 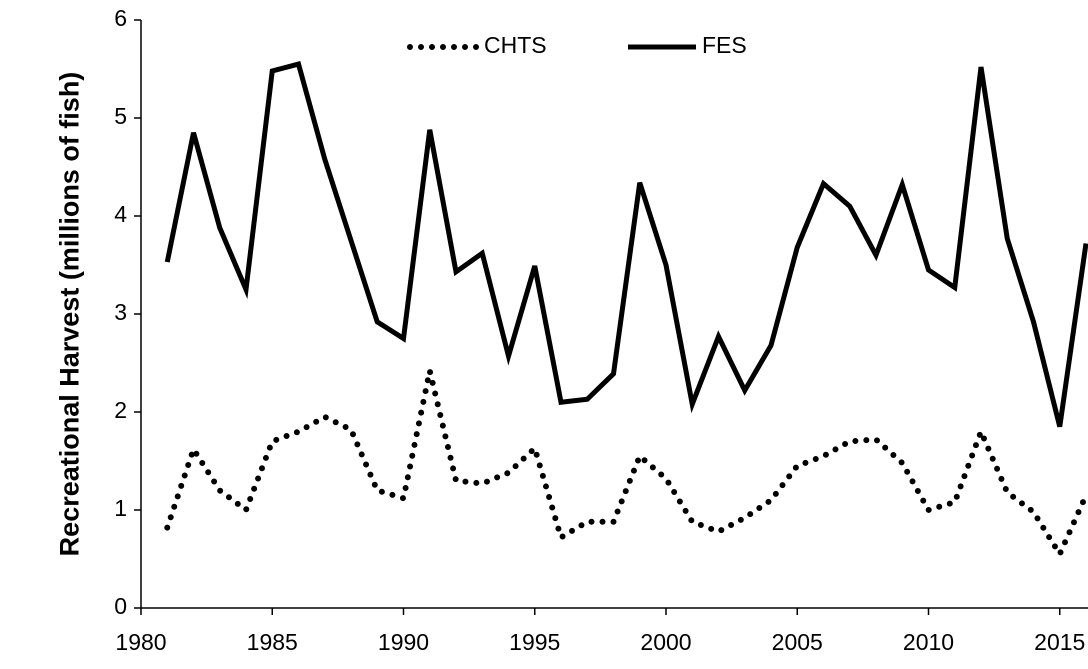 I want to click on x-tick-label: 1990, so click(x=403, y=642).